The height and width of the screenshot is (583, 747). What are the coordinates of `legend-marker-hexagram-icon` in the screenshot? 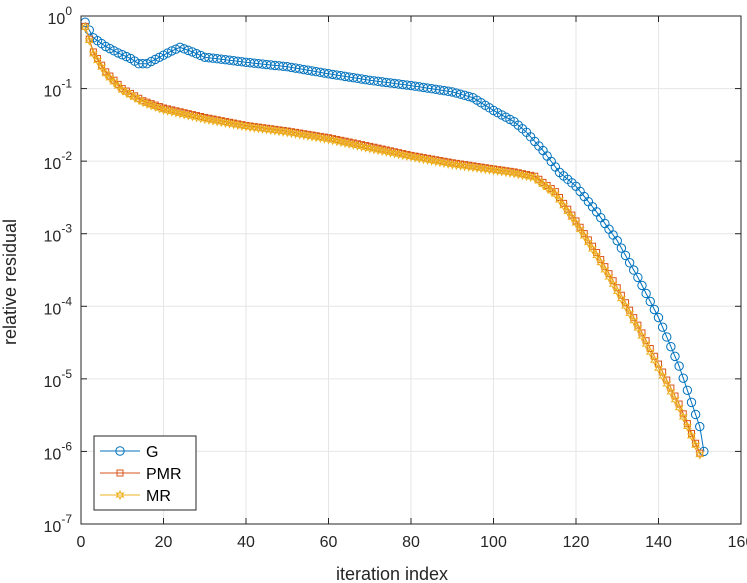 It's located at (120, 495).